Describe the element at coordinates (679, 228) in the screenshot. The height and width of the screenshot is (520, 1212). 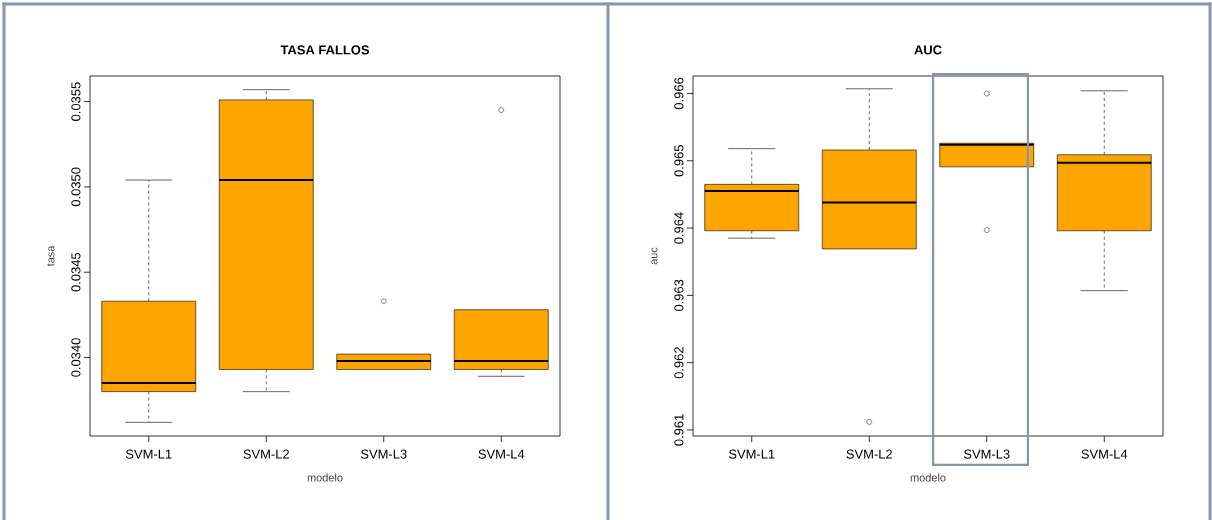
I see `y-tick-label: 0.964` at that location.